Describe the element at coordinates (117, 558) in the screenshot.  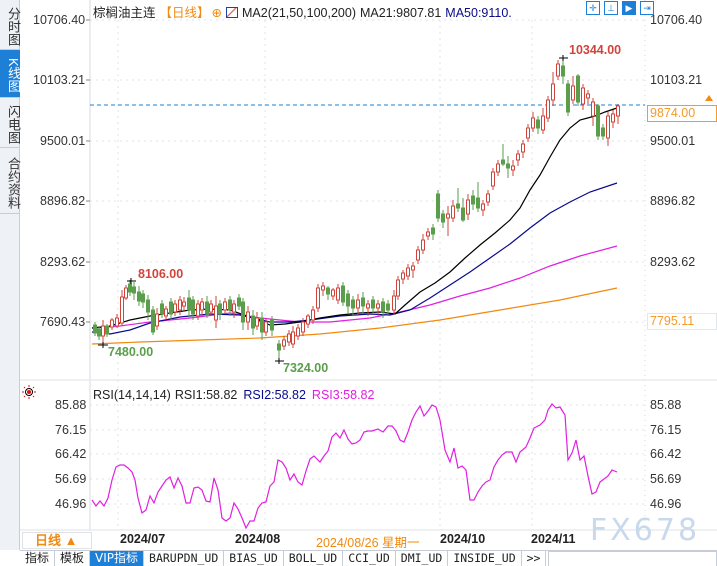
I see `tab-vip-indicators: VIP指标` at that location.